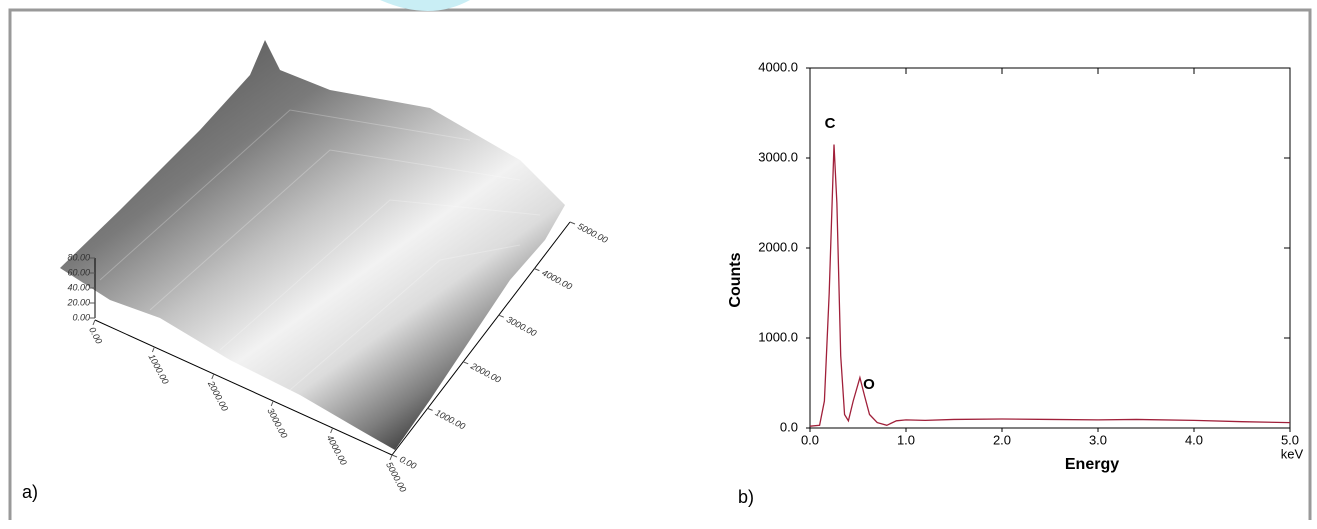 The image size is (1317, 529). What do you see at coordinates (778, 66) in the screenshot?
I see `y-tick-label: 4000.0` at bounding box center [778, 66].